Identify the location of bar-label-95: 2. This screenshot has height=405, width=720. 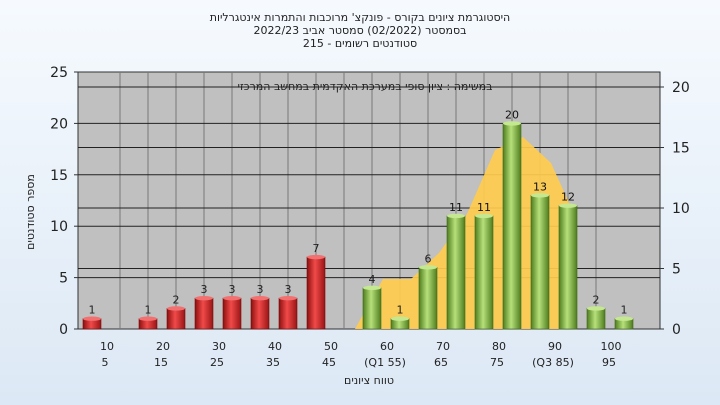
(596, 299).